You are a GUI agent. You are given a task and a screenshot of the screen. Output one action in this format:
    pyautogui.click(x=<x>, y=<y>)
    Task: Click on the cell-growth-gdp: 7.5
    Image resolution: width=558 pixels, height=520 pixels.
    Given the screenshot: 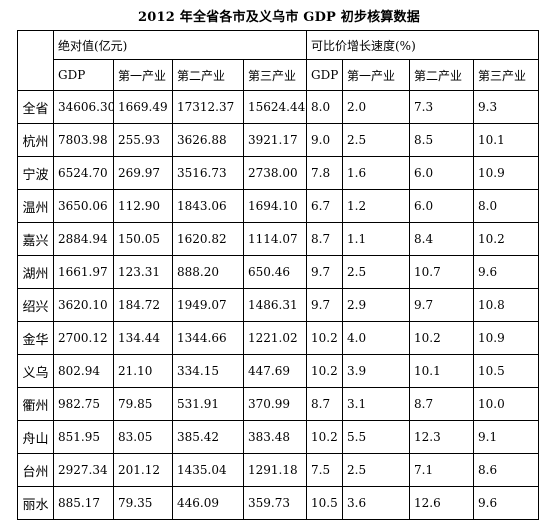 What is the action you would take?
    pyautogui.click(x=324, y=470)
    